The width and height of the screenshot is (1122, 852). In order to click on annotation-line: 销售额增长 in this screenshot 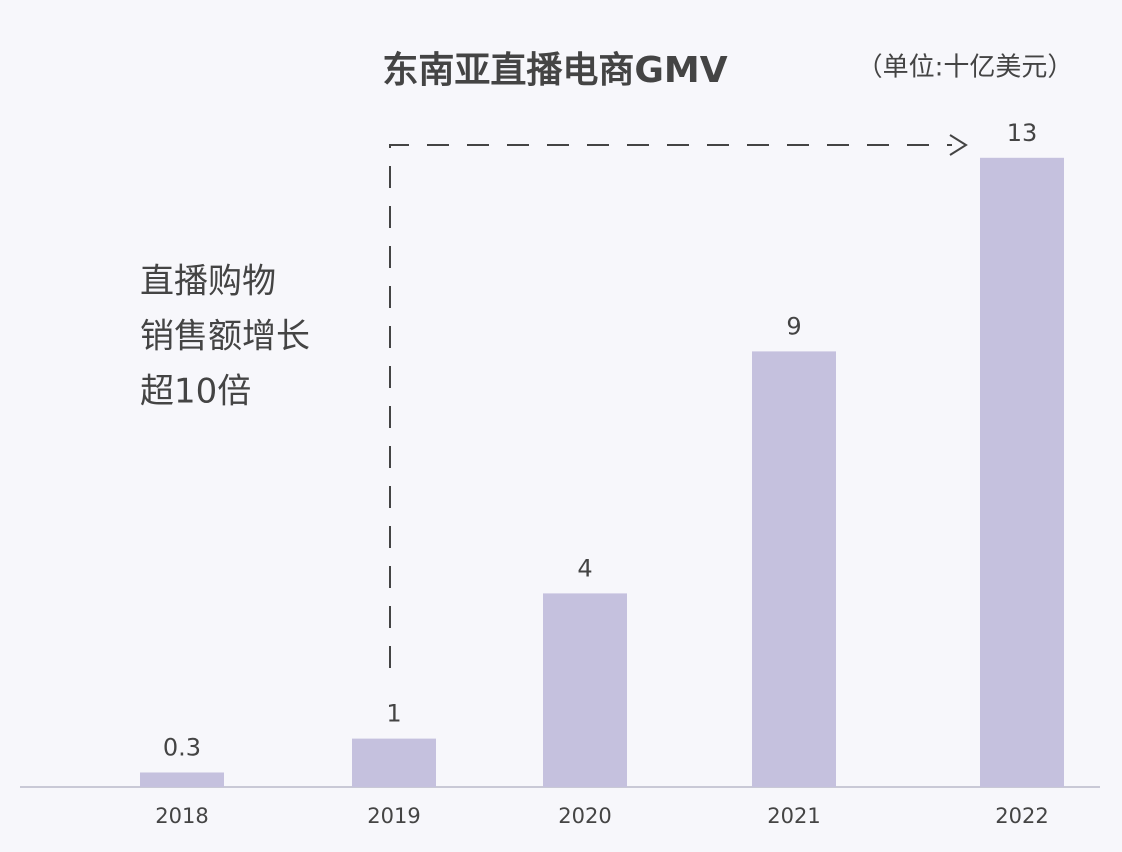, I will do `click(225, 337)`.